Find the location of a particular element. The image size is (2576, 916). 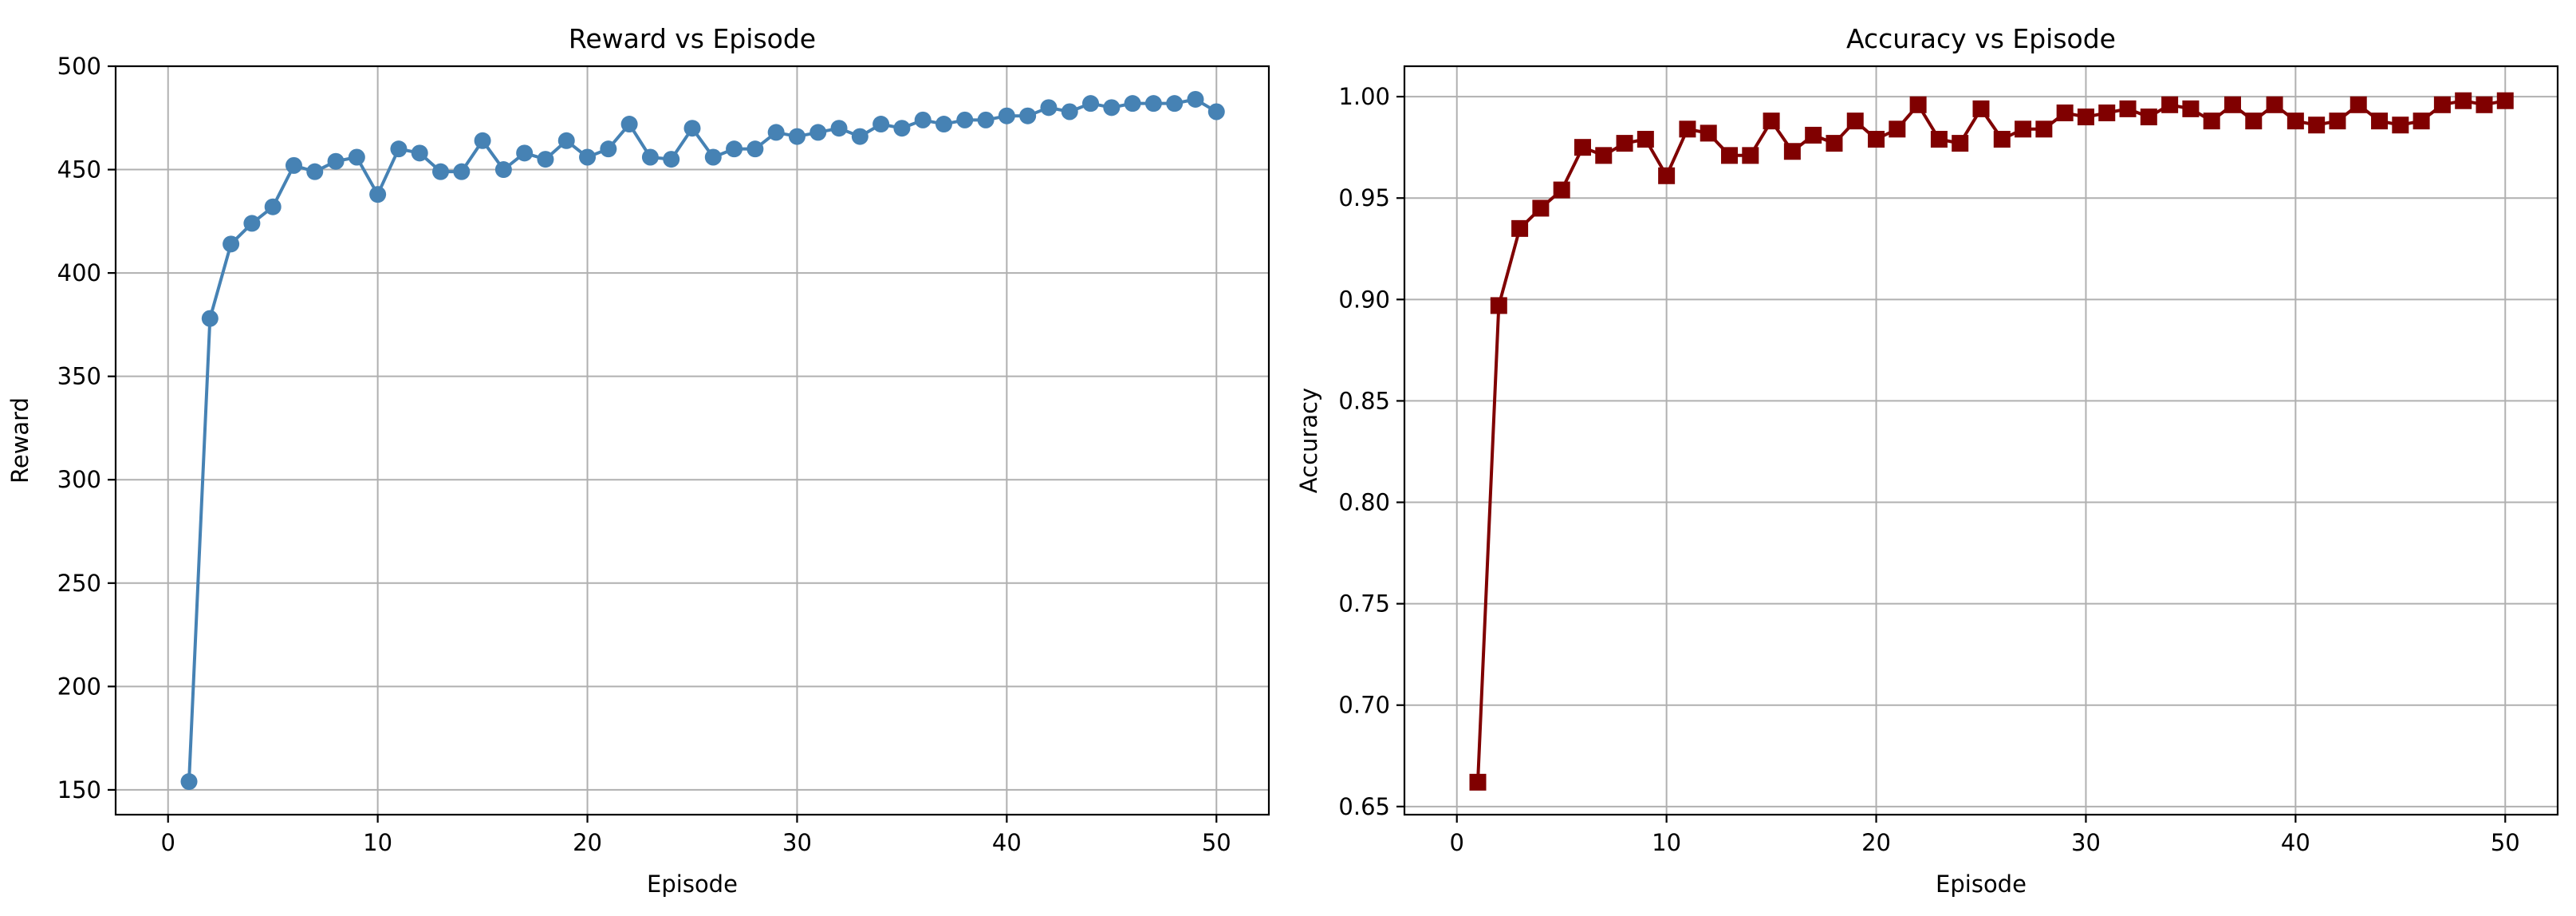

accuracy-y-tick-label: 0.85 is located at coordinates (1364, 400).